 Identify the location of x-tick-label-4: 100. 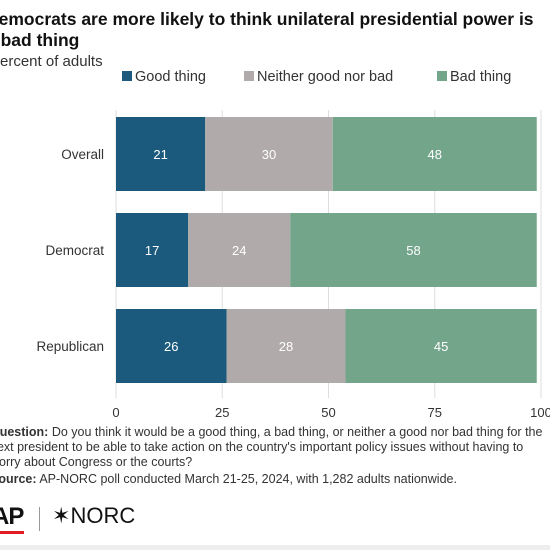
(540, 412).